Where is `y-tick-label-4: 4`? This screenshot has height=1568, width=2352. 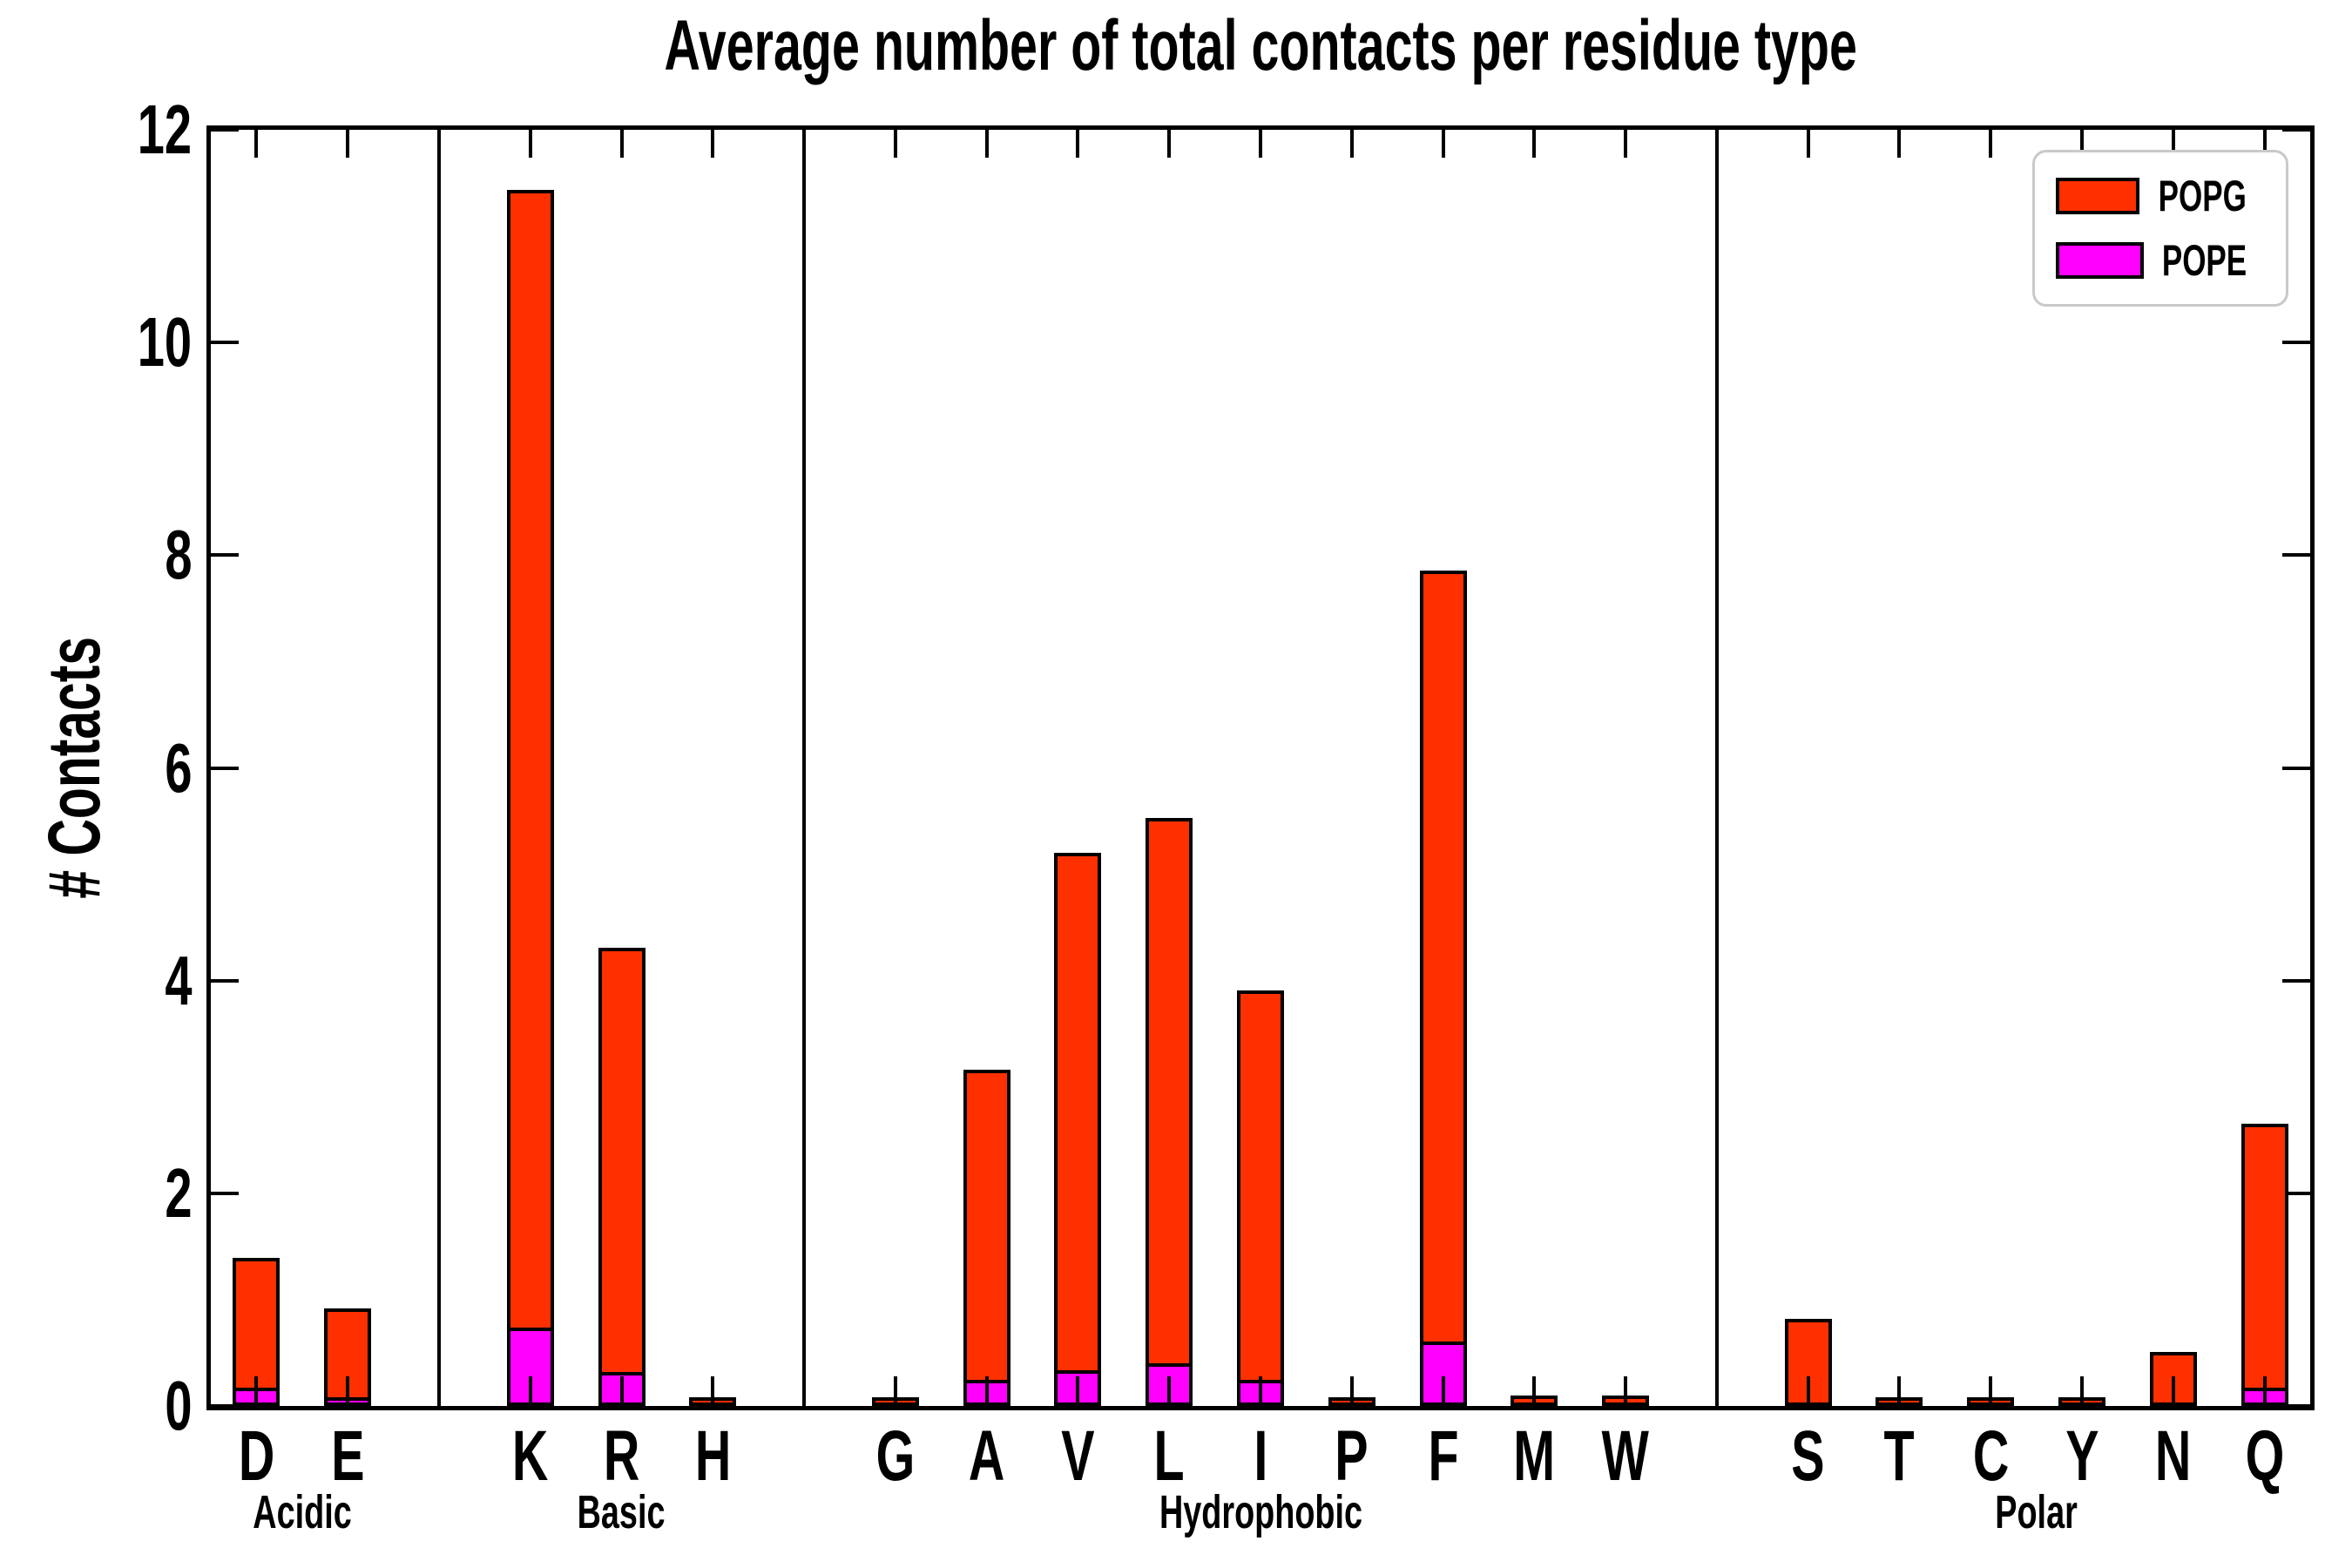 y-tick-label-4: 4 is located at coordinates (104, 981).